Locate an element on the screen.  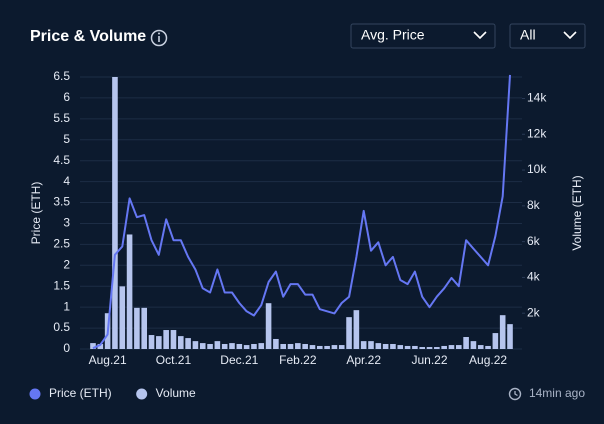
y2-tick-label: 8k is located at coordinates (534, 205).